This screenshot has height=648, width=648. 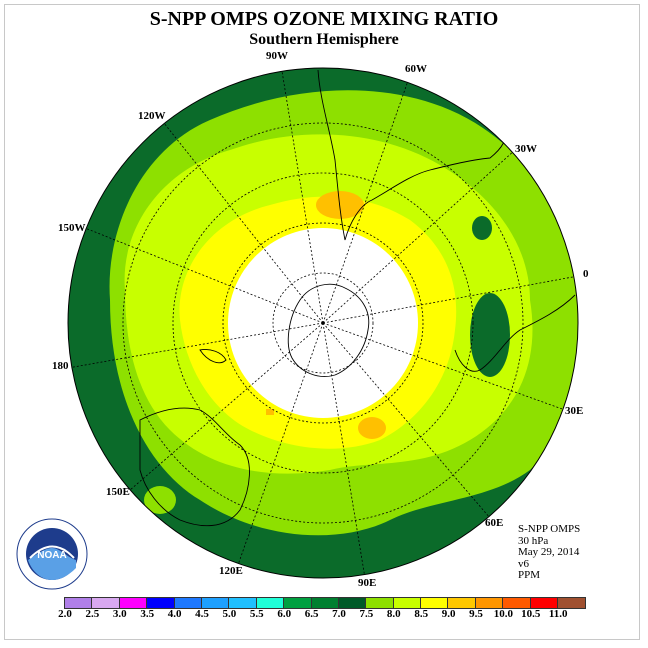 I want to click on contour-7-0-atlantic, so click(x=490, y=335).